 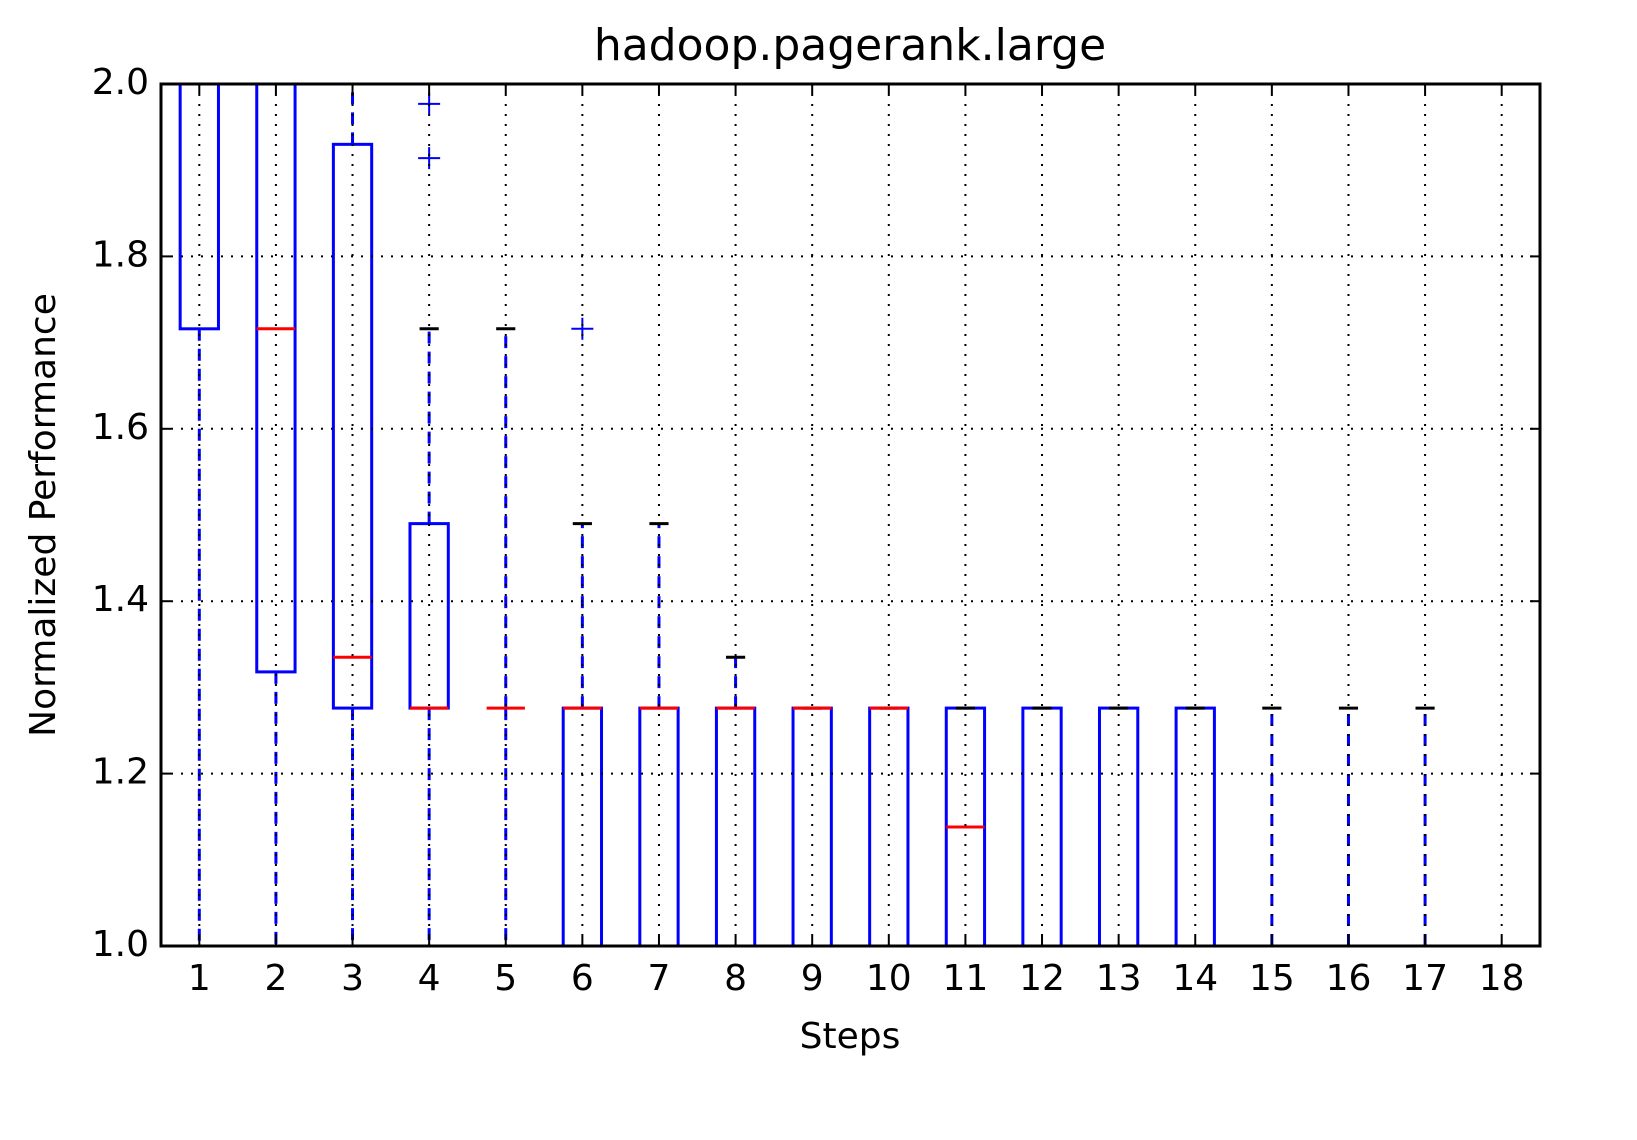 What do you see at coordinates (429, 978) in the screenshot?
I see `x-tick-label: 4` at bounding box center [429, 978].